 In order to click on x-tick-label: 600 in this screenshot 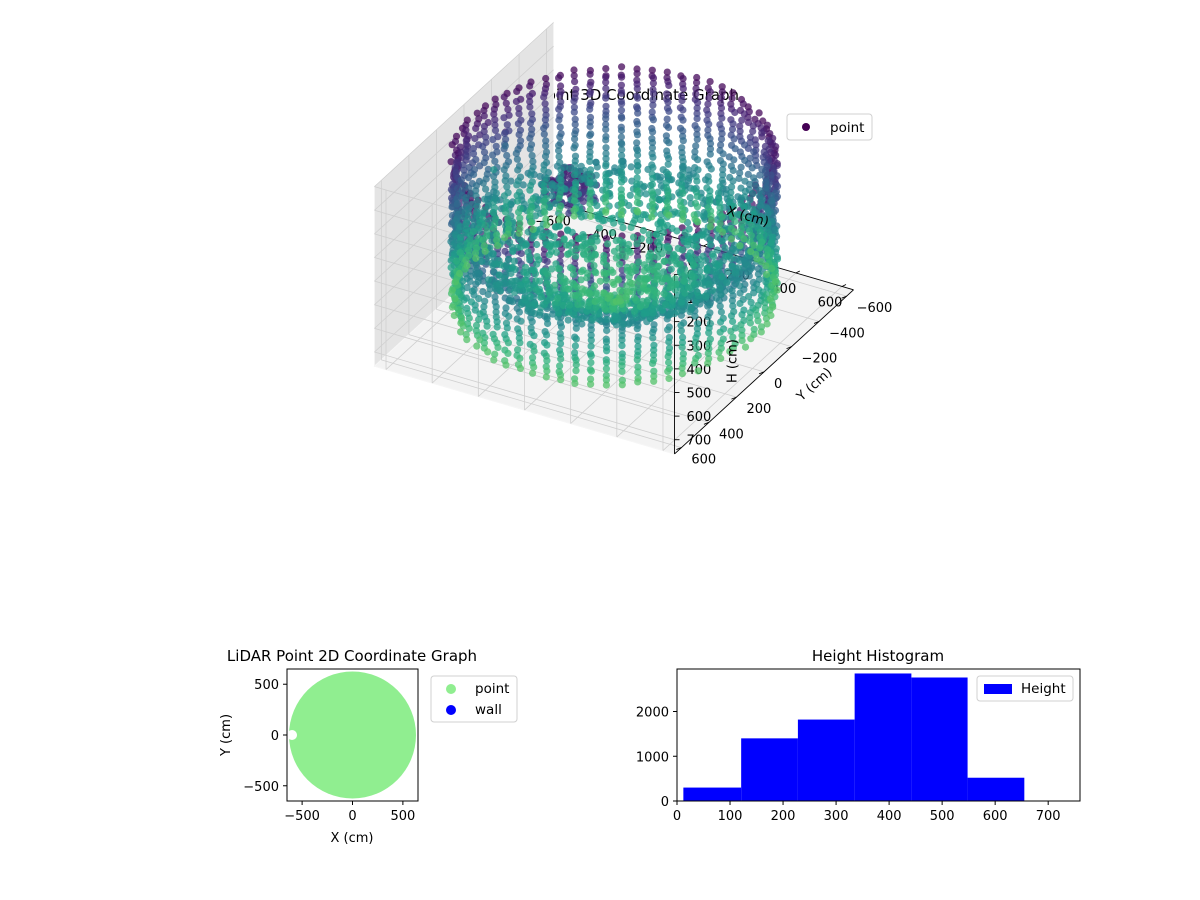, I will do `click(995, 816)`.